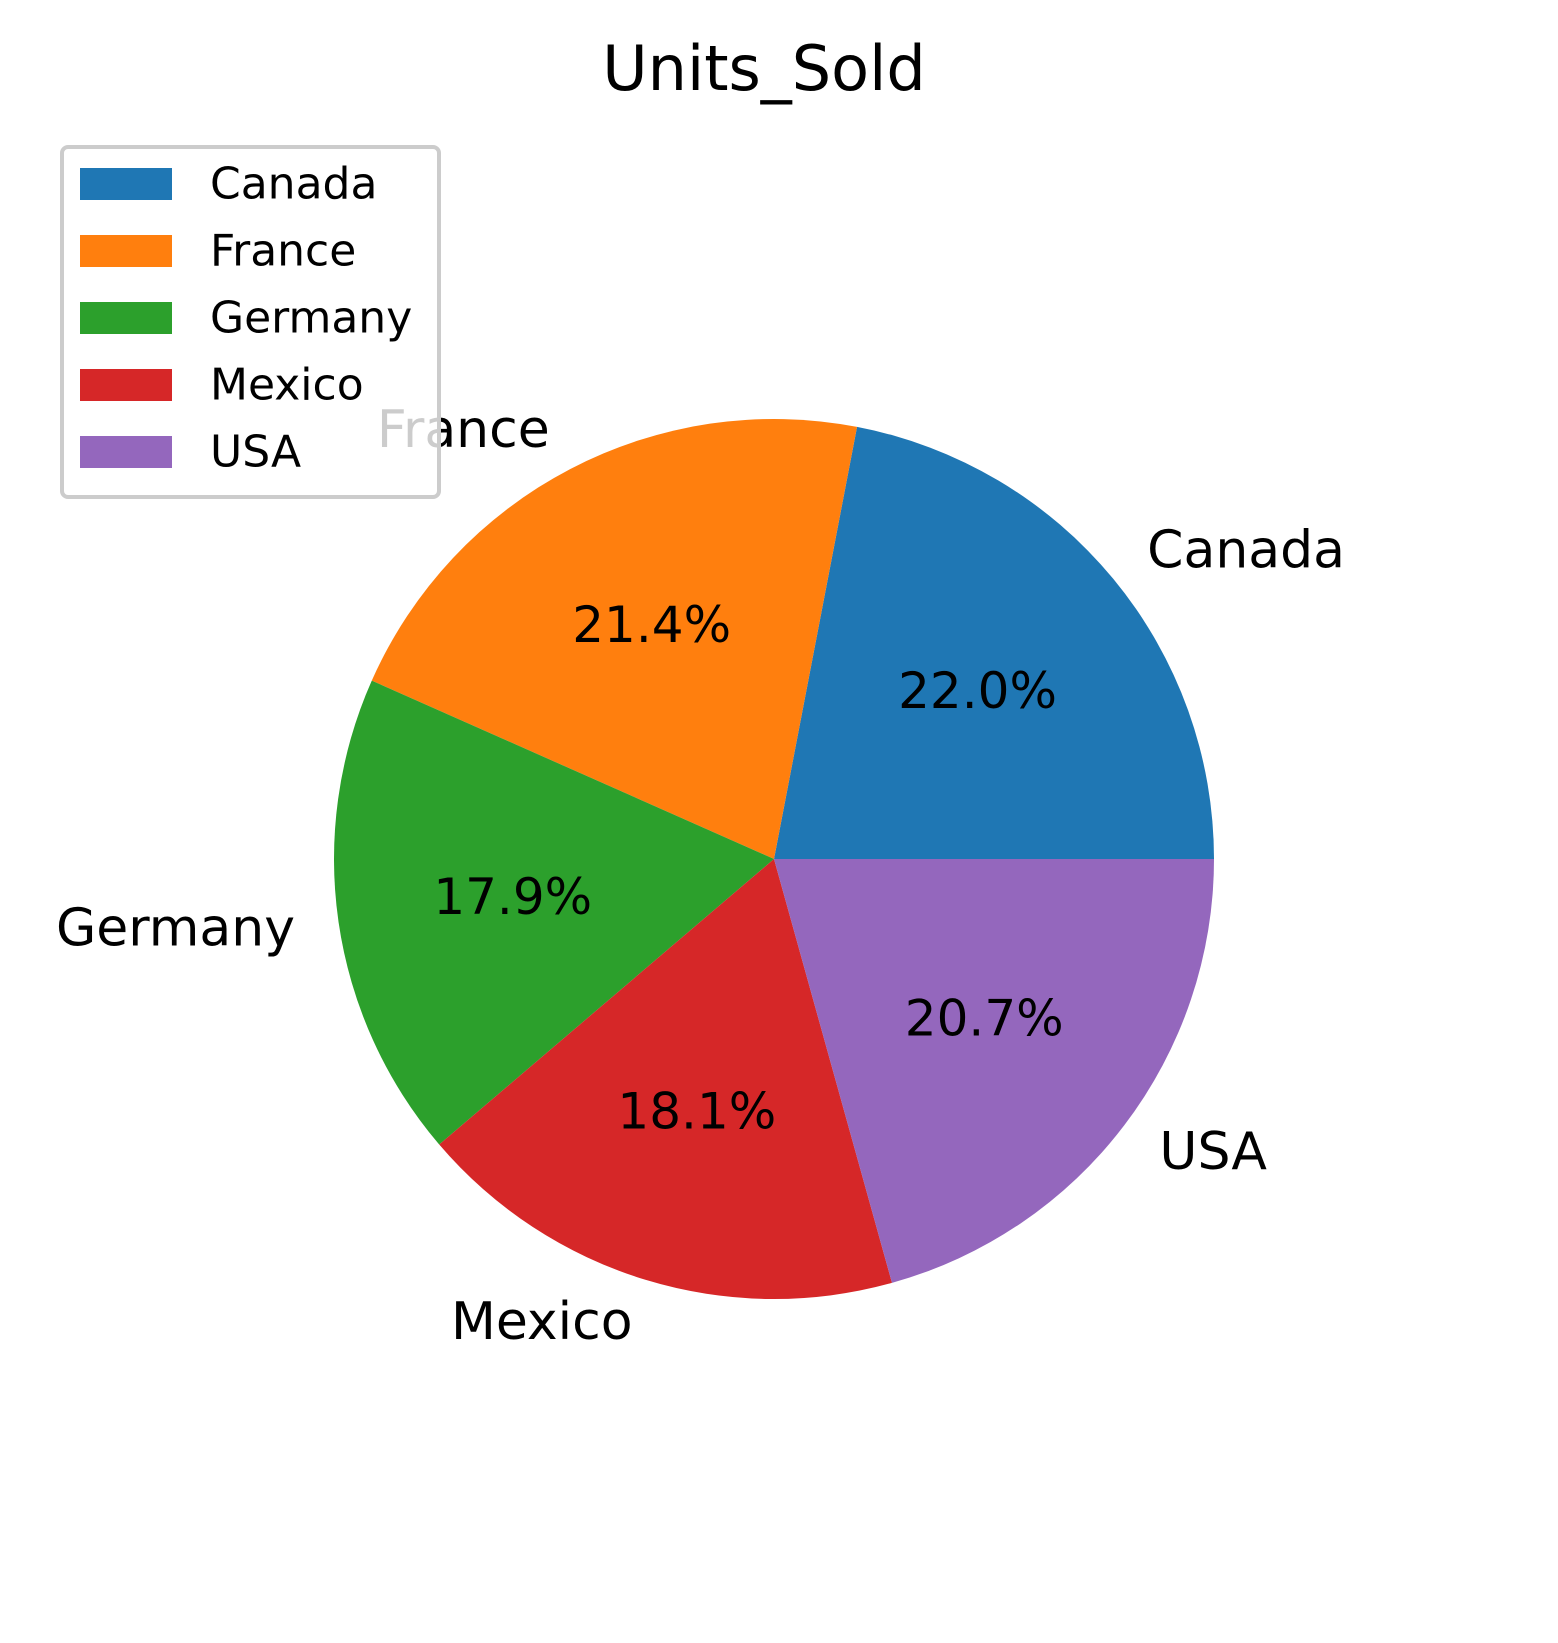 The width and height of the screenshot is (1558, 1643). I want to click on legend: Canada France Germany Mexico USA, so click(250, 322).